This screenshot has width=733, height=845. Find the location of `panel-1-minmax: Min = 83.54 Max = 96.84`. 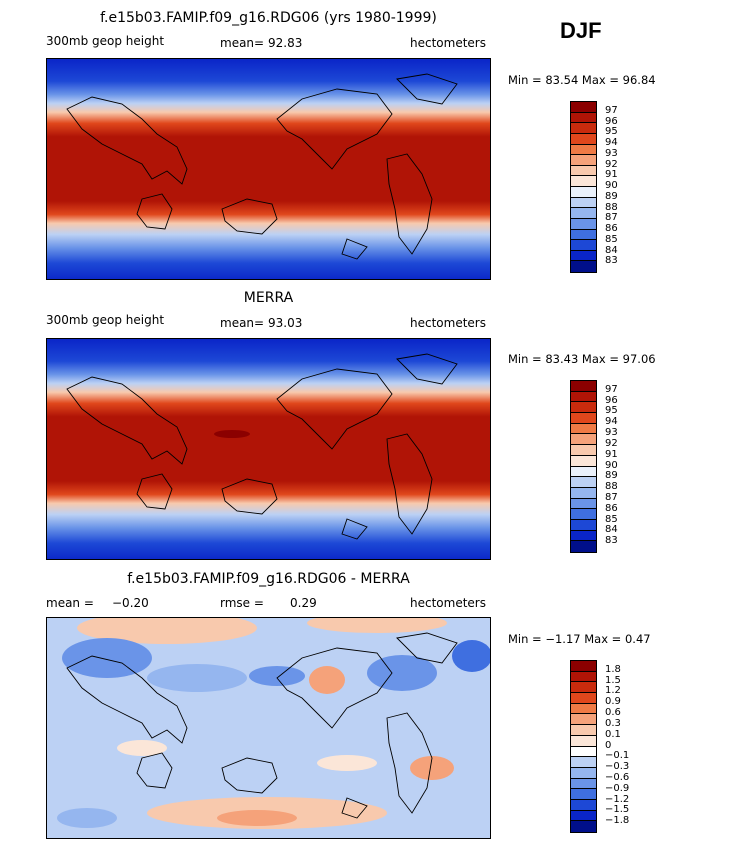

panel-1-minmax: Min = 83.54 Max = 96.84 is located at coordinates (582, 80).